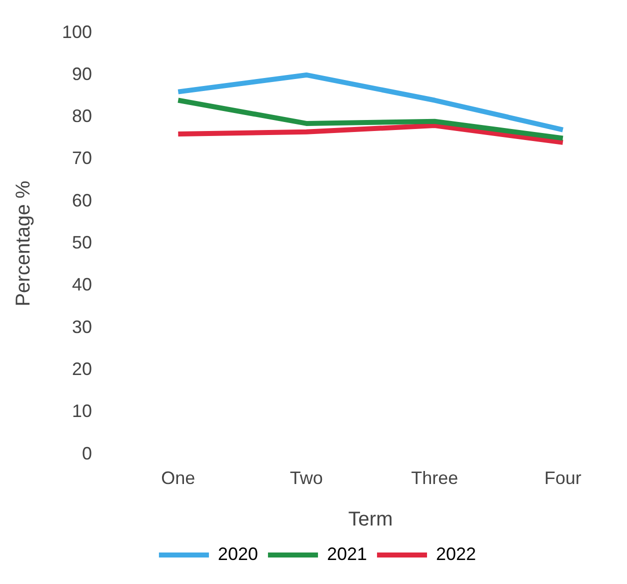 This screenshot has width=627, height=584. I want to click on y-tick-label: 90, so click(82, 74).